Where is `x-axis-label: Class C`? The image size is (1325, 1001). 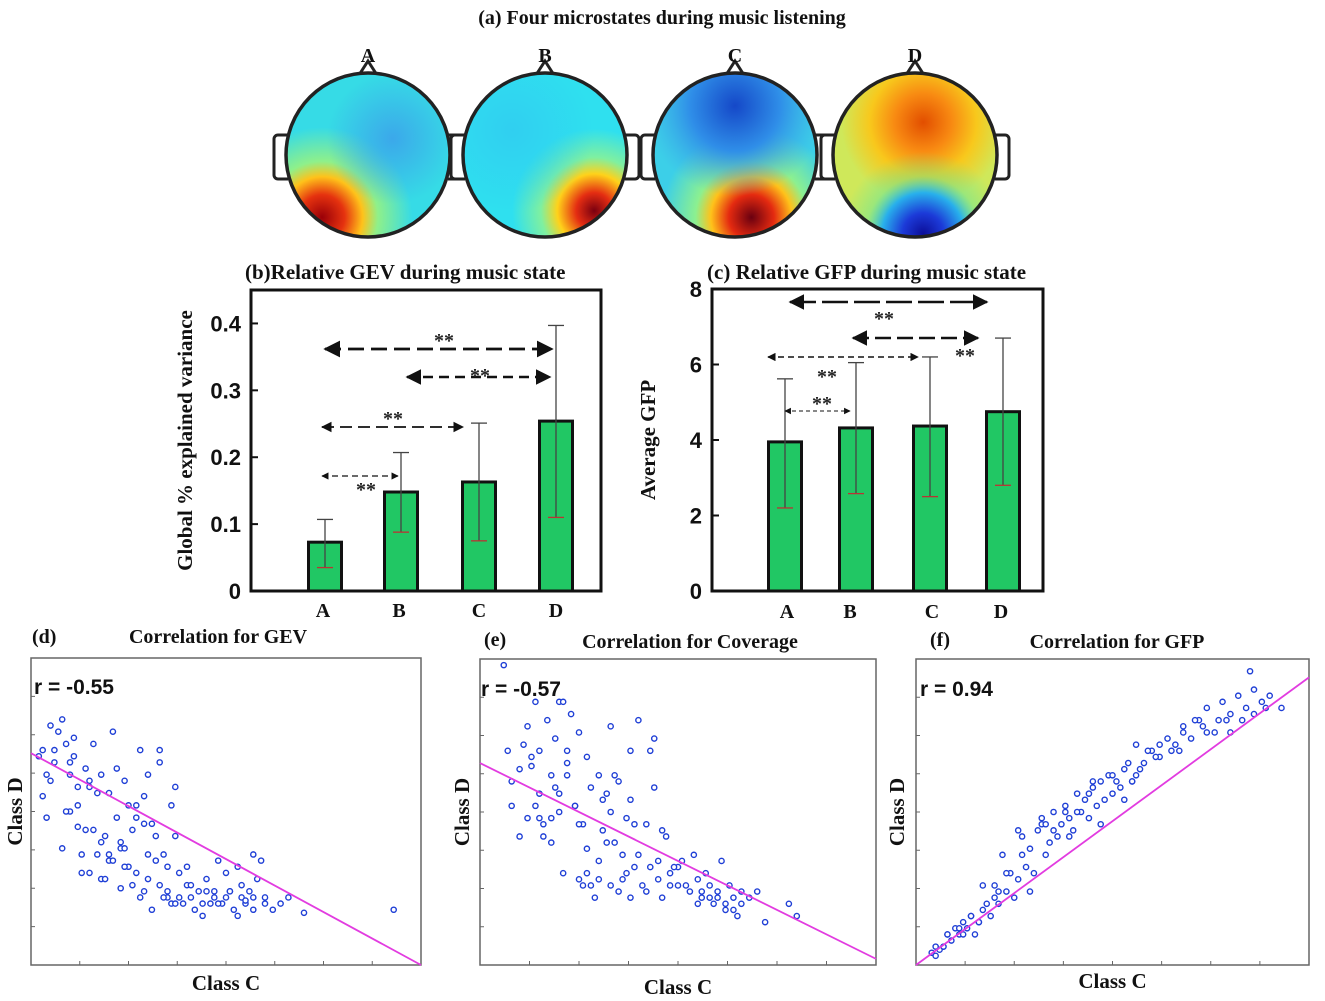 x-axis-label: Class C is located at coordinates (1112, 981).